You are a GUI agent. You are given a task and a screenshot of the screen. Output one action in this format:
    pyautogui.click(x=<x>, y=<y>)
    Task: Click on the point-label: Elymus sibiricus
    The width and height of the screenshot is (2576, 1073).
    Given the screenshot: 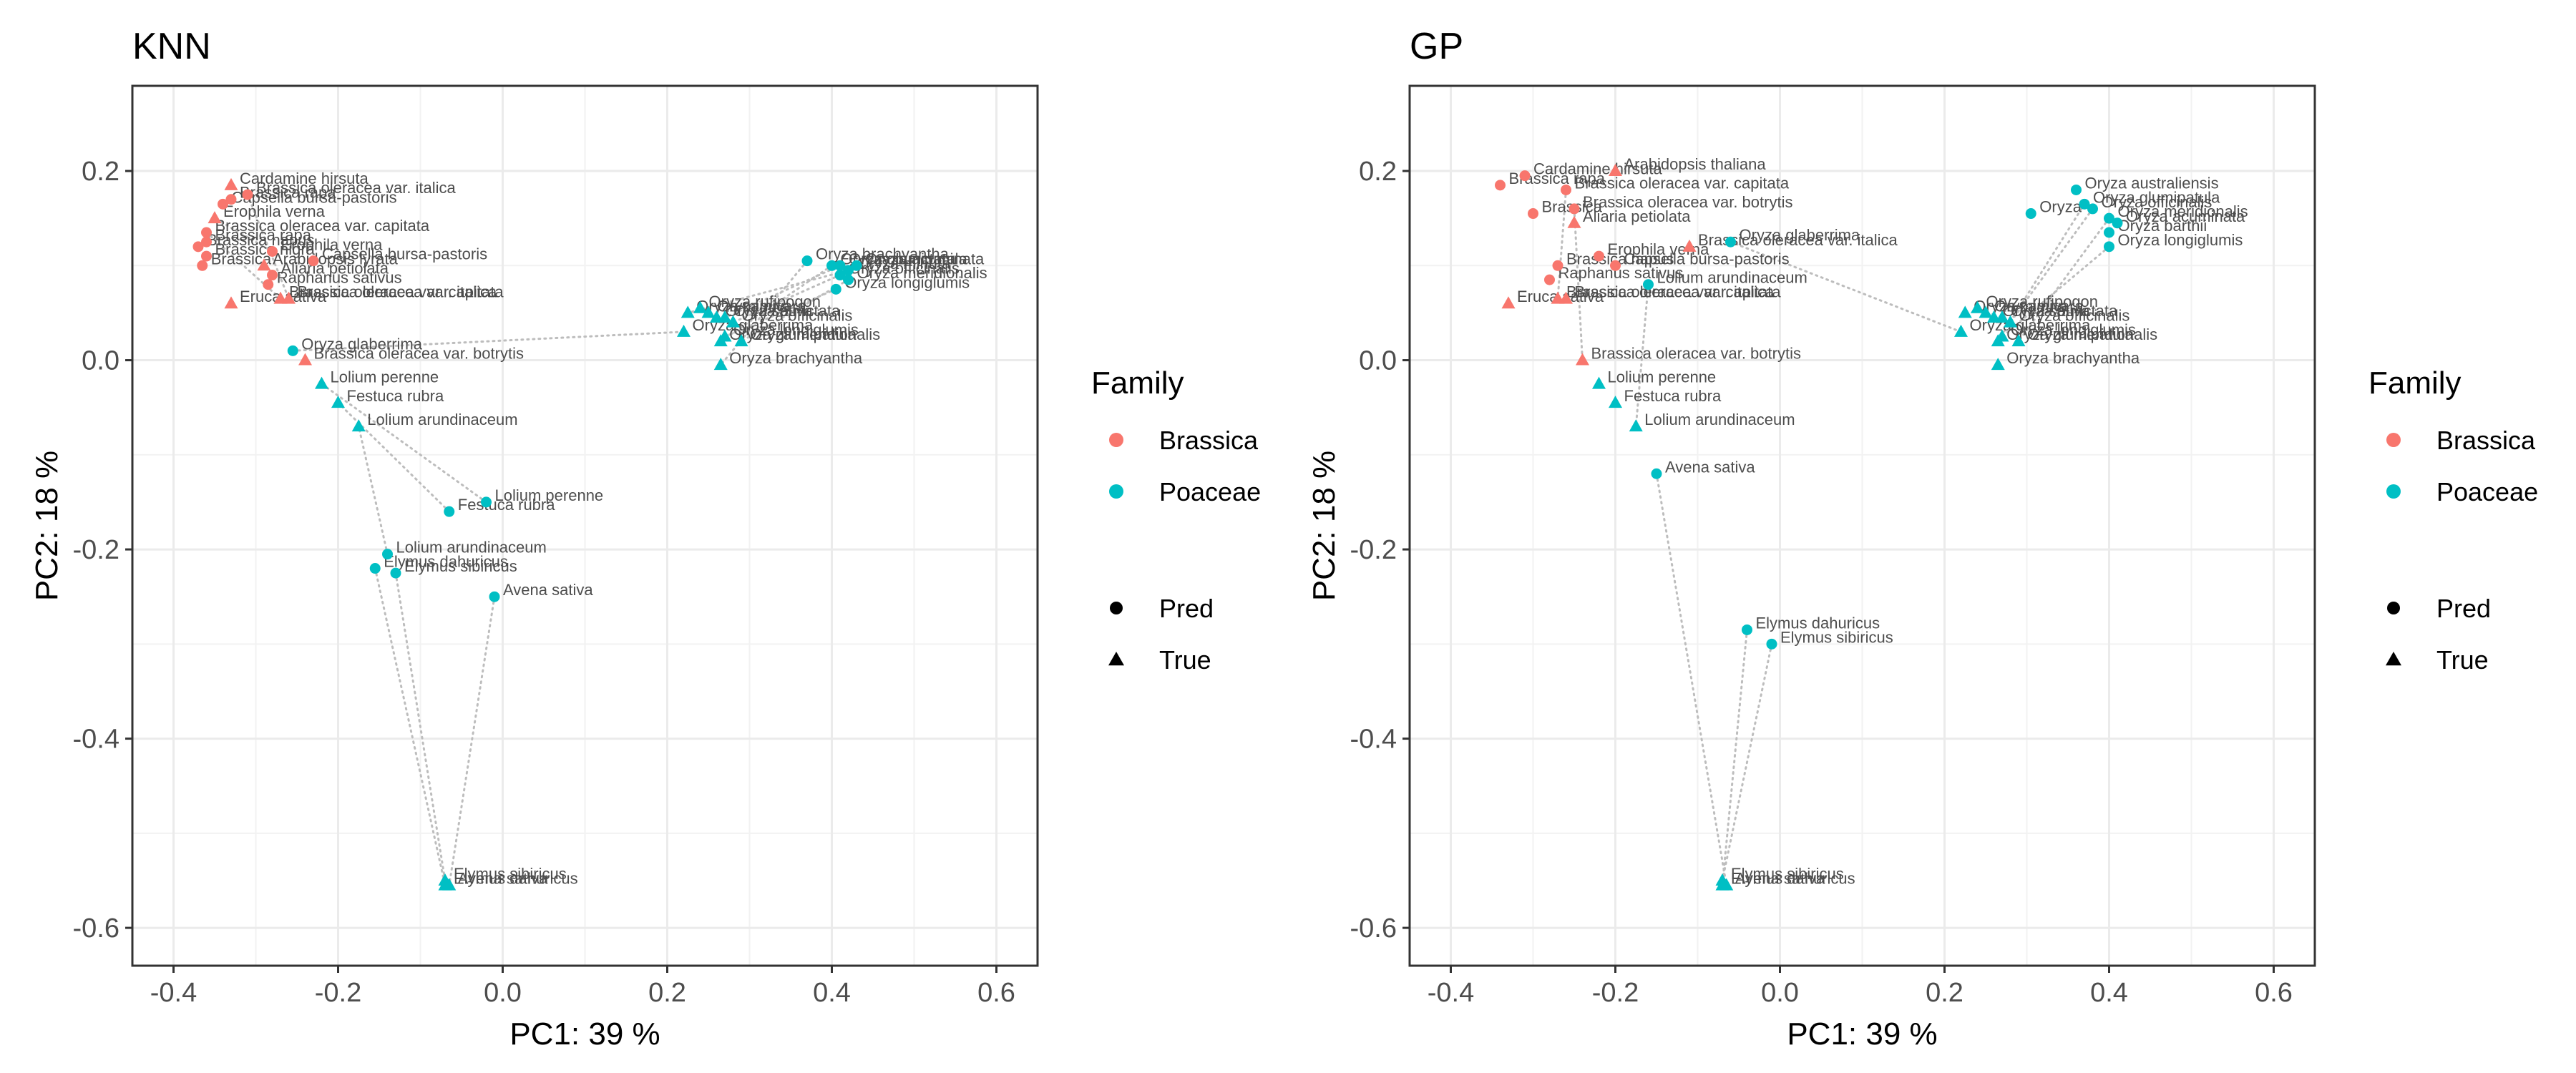 What is the action you would take?
    pyautogui.click(x=510, y=874)
    